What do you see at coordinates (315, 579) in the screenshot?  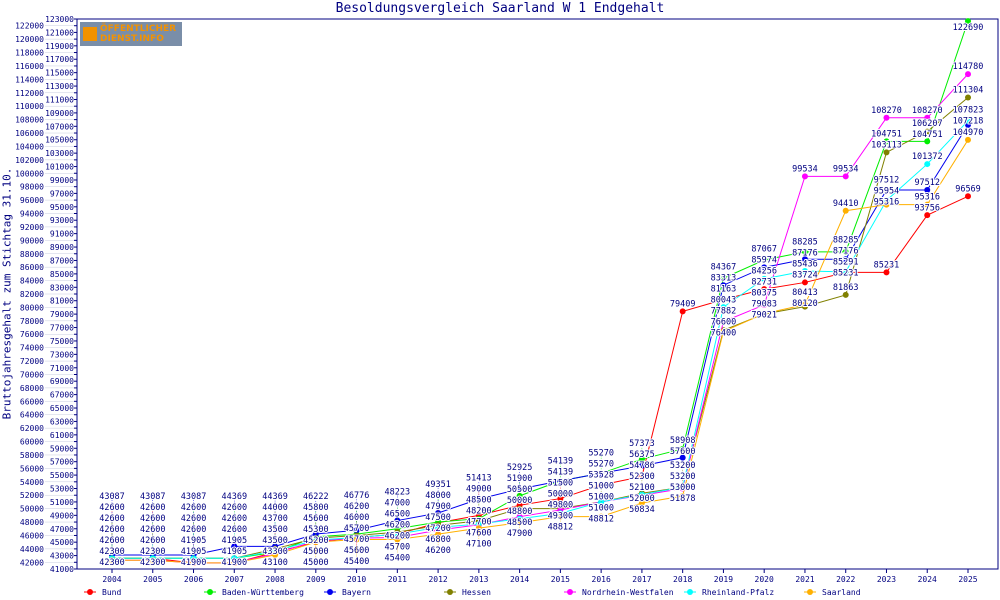 I see `x-tick-label: 2009` at bounding box center [315, 579].